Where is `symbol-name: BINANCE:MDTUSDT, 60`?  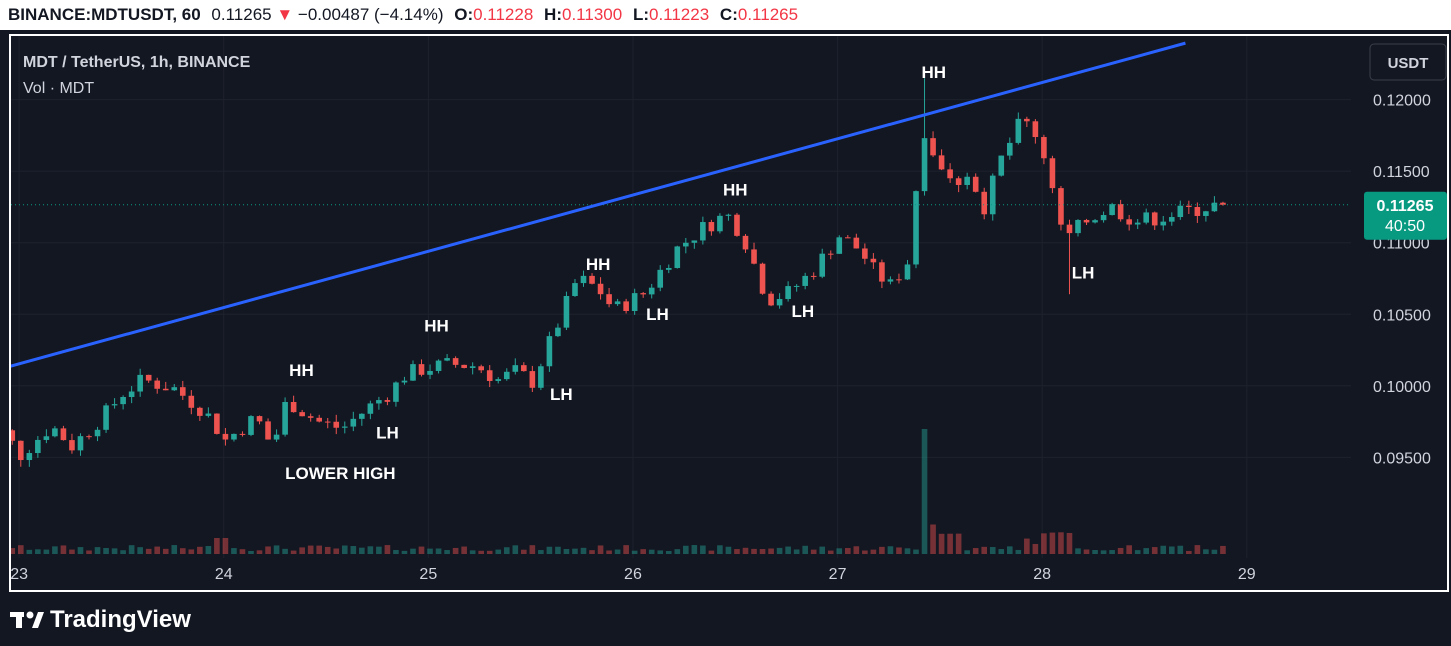
symbol-name: BINANCE:MDTUSDT, 60 is located at coordinates (104, 14).